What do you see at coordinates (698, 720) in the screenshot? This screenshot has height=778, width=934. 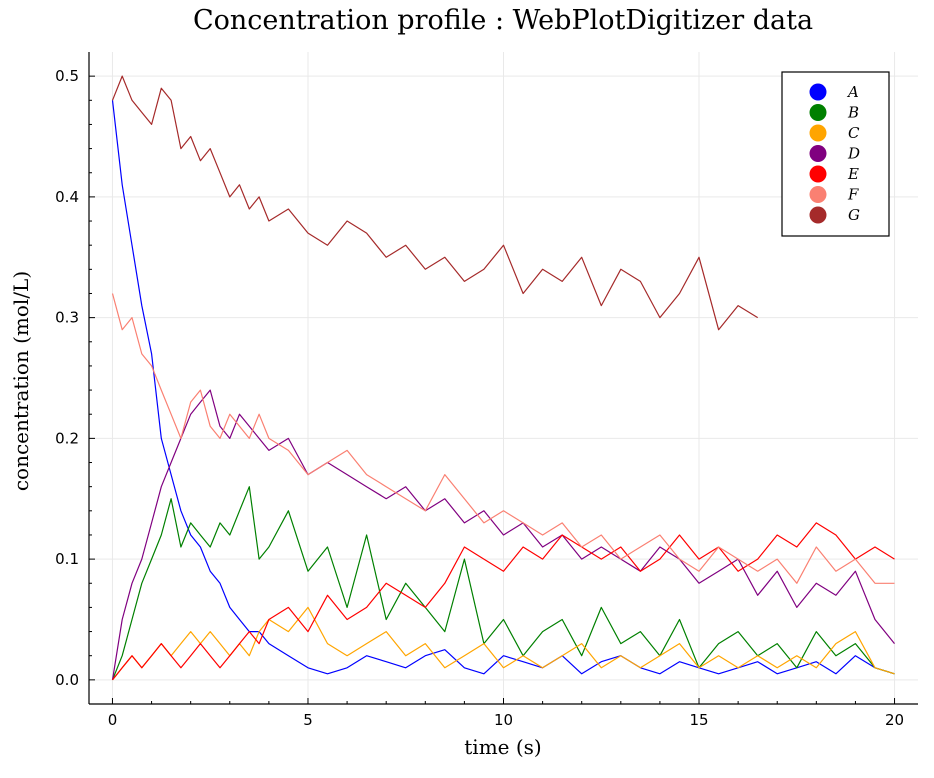 I see `x-tick-label-3: 15` at bounding box center [698, 720].